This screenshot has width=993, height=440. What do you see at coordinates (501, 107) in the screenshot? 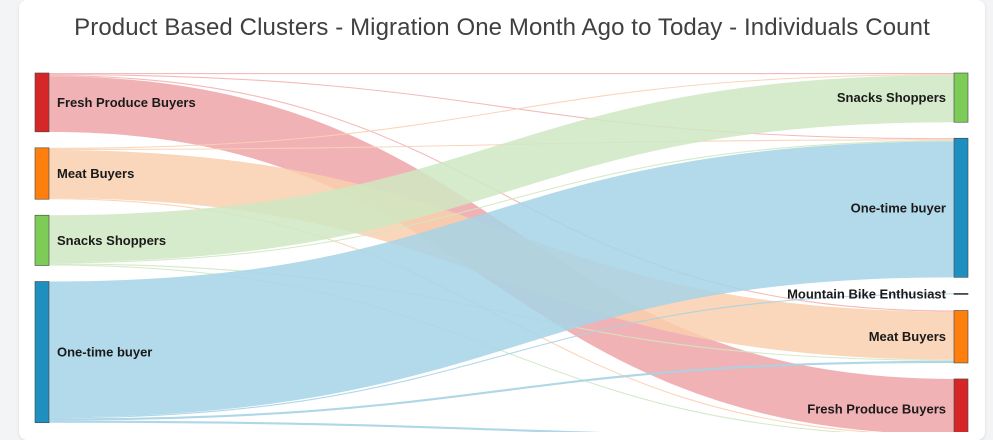
I see `sankey-link-l-fresh-to-r-onetime` at bounding box center [501, 107].